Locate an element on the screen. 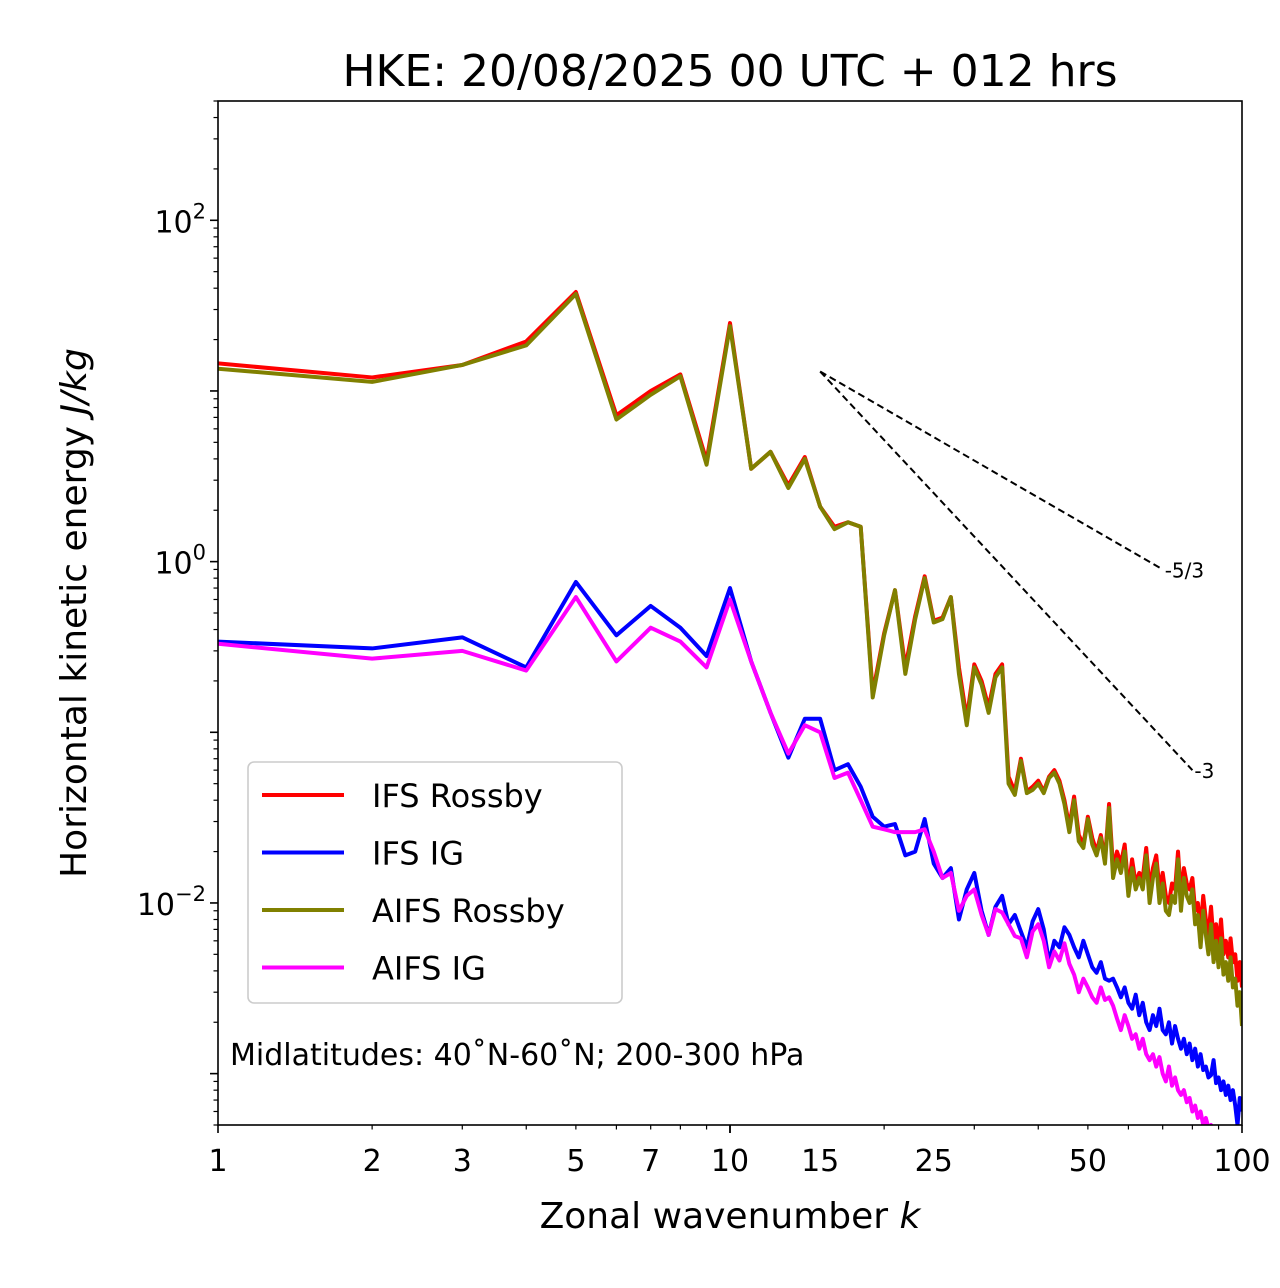 This screenshot has height=1288, width=1280. x-tick-label: 25 is located at coordinates (934, 1161).